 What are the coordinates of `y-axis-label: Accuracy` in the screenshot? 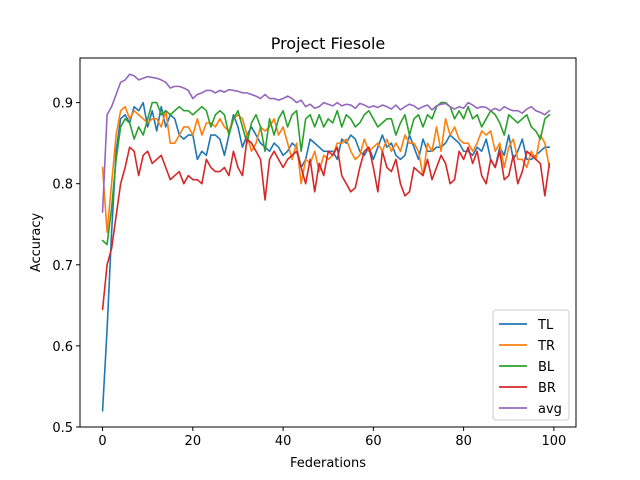 It's located at (36, 243).